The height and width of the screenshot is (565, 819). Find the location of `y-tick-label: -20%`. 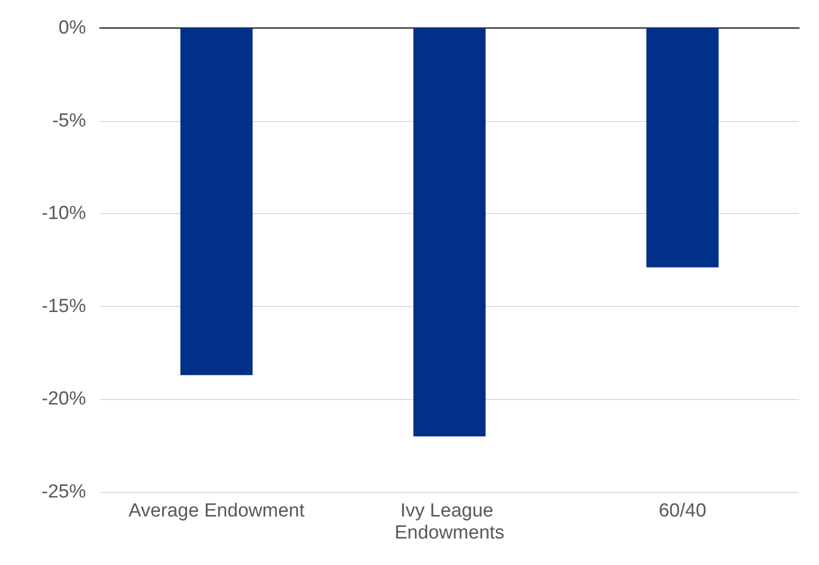

y-tick-label: -20% is located at coordinates (64, 399).